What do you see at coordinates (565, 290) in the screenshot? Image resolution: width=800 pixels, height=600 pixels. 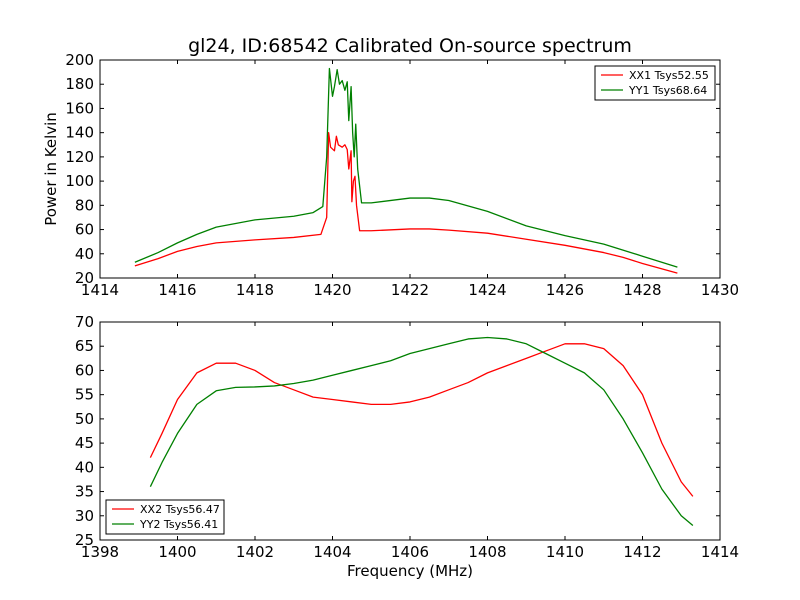 I see `x-tick-label: 1426` at bounding box center [565, 290].